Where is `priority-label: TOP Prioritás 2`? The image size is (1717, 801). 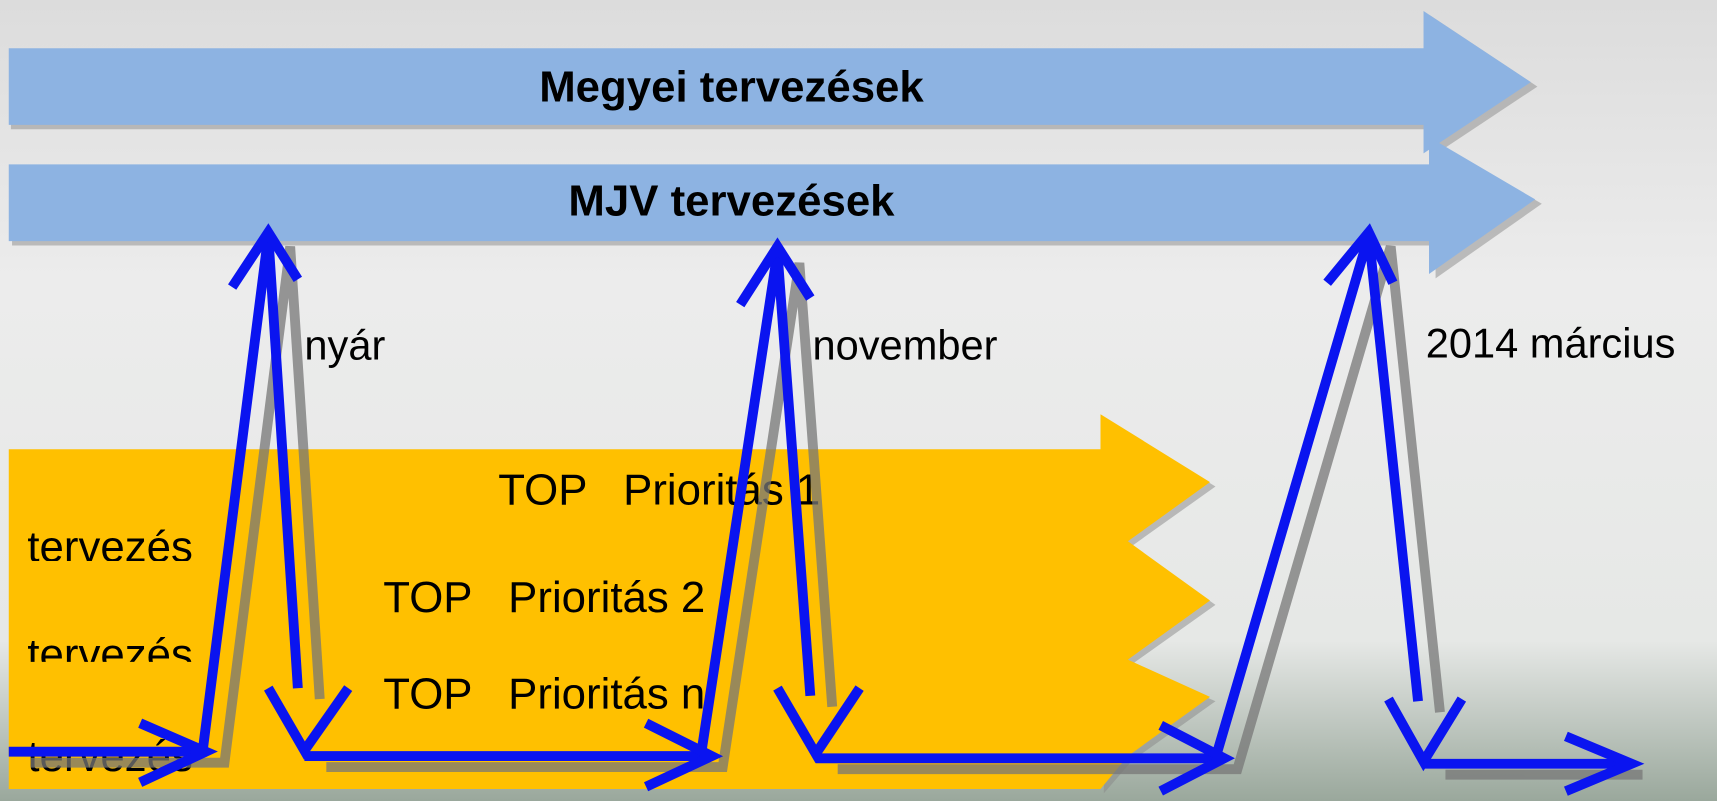
priority-label: TOP Prioritás 2 is located at coordinates (544, 597).